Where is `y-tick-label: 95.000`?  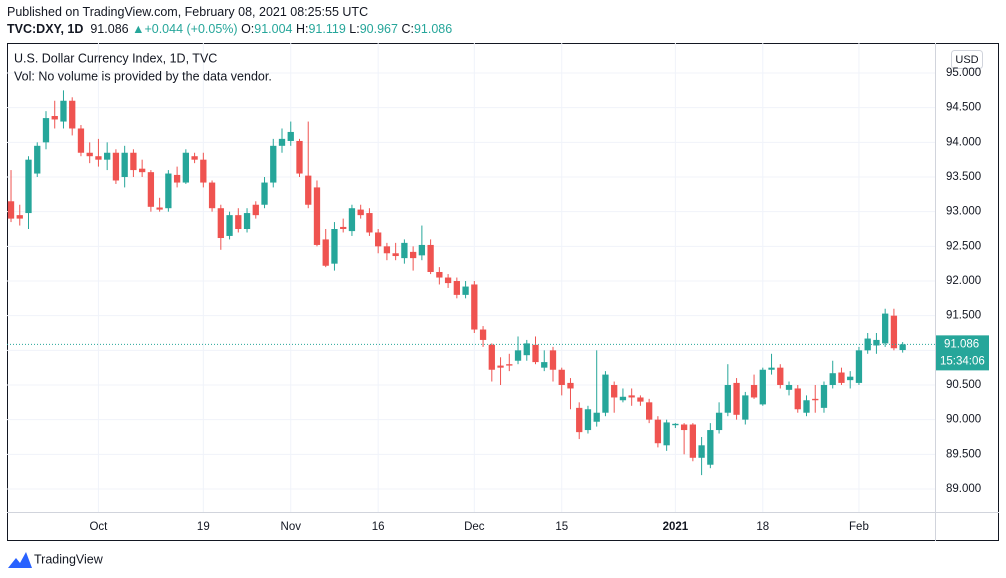 y-tick-label: 95.000 is located at coordinates (963, 73).